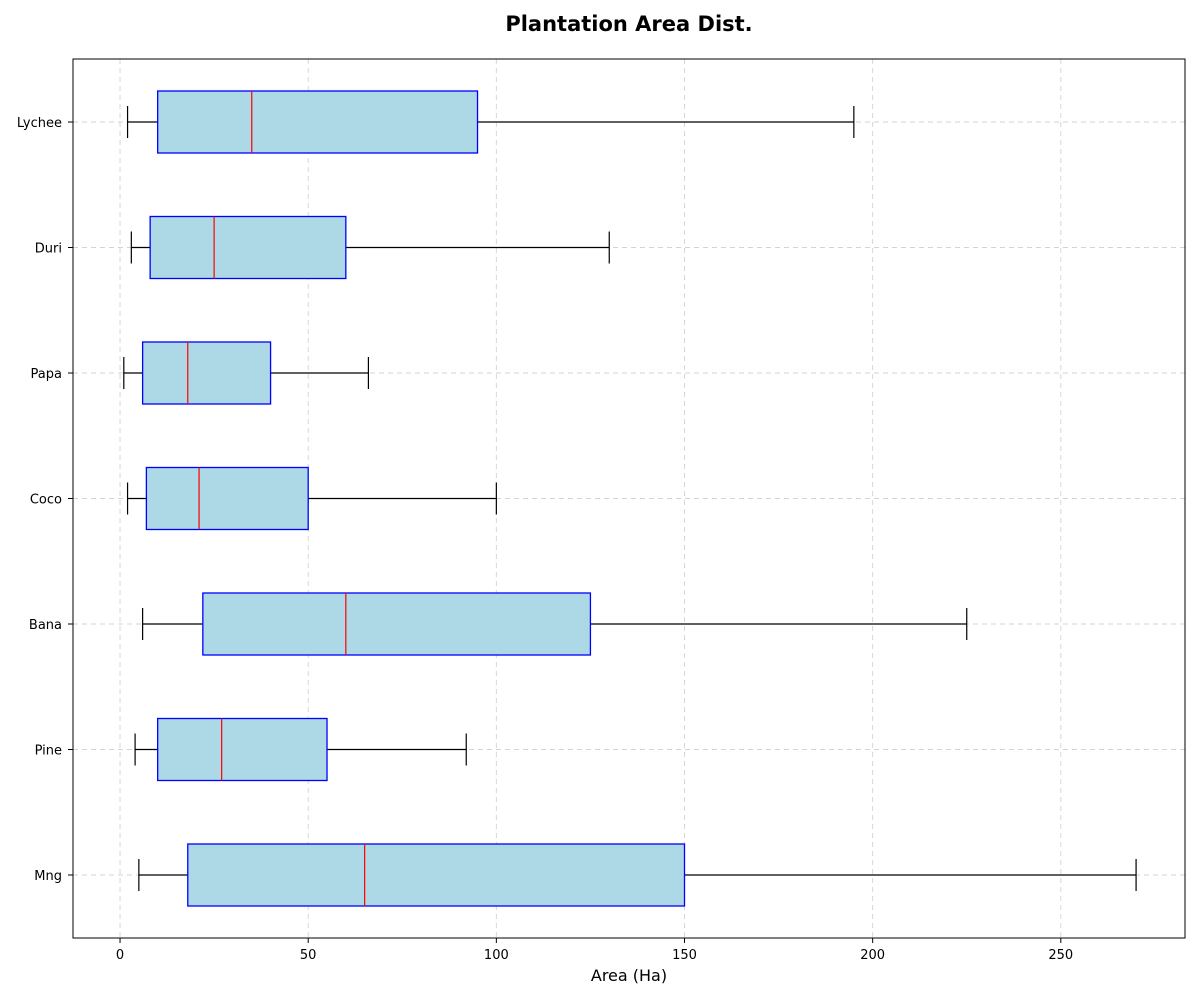 The image size is (1200, 1000). Describe the element at coordinates (46, 374) in the screenshot. I see `y-tick-label: Papa` at that location.